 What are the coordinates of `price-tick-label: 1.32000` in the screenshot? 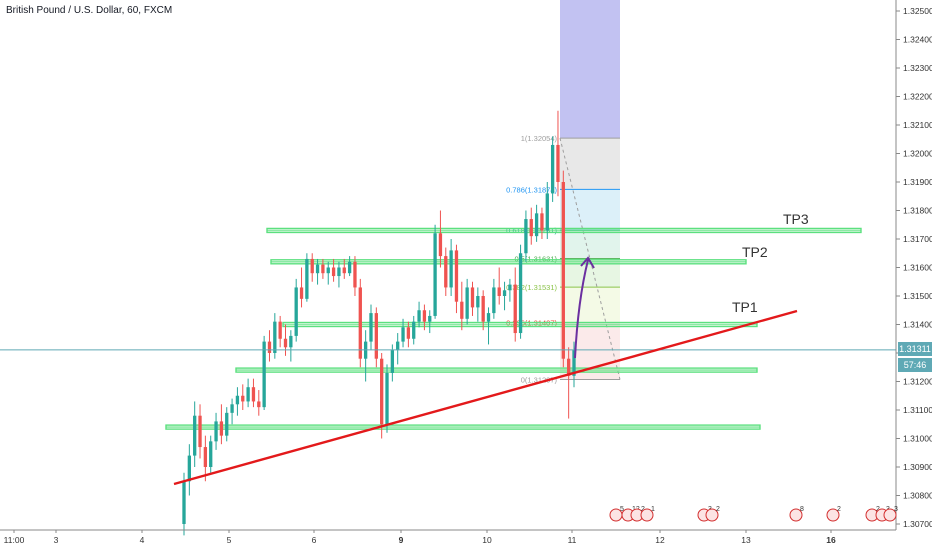 It's located at (917, 154).